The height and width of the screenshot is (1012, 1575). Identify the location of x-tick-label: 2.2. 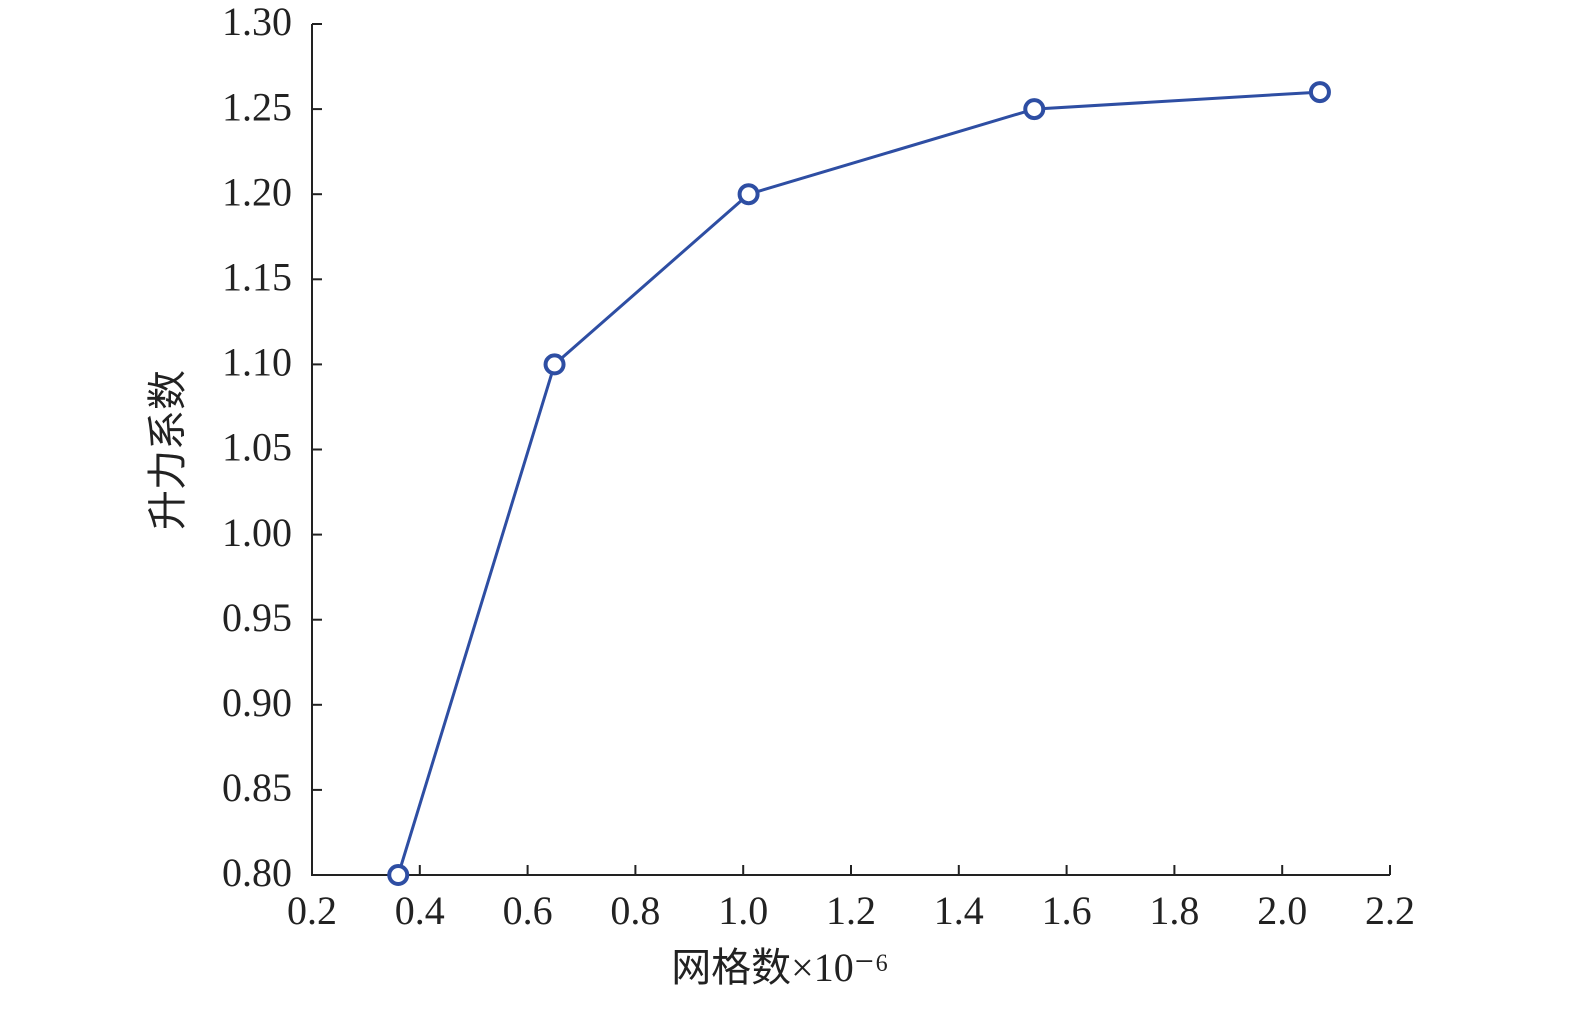
(1390, 910).